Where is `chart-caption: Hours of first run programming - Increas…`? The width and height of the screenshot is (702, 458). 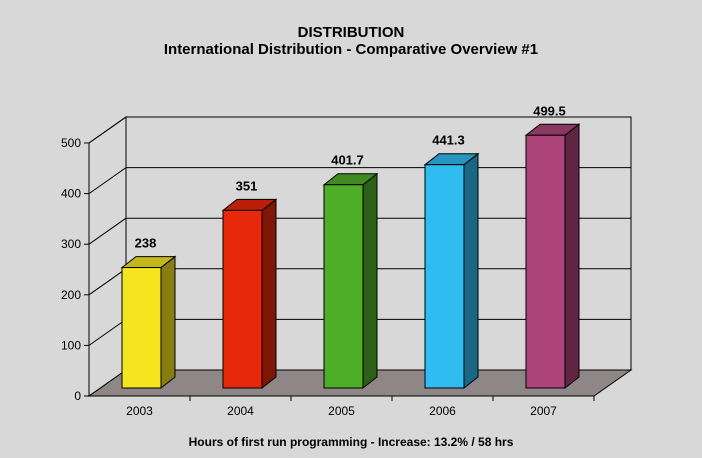 chart-caption: Hours of first run programming - Increas… is located at coordinates (351, 442).